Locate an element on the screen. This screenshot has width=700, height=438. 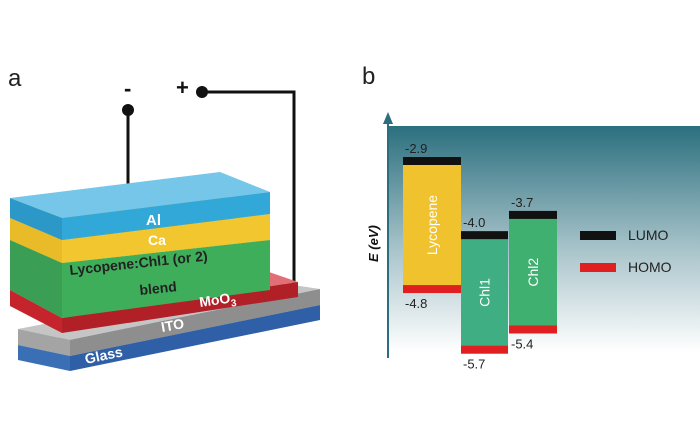
chl2-gap-box is located at coordinates (533, 272).